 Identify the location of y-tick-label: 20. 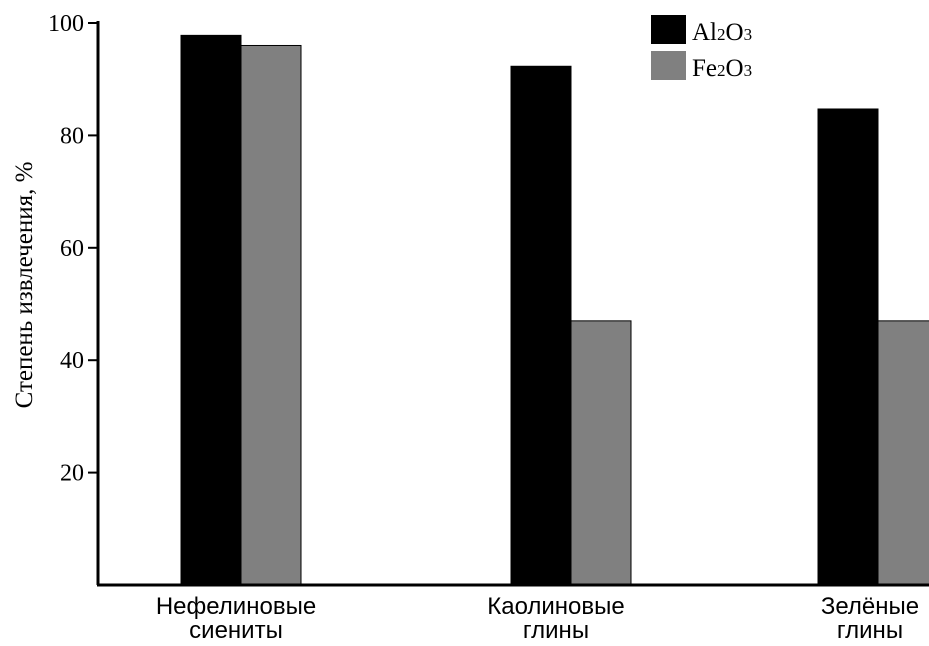
(72, 474).